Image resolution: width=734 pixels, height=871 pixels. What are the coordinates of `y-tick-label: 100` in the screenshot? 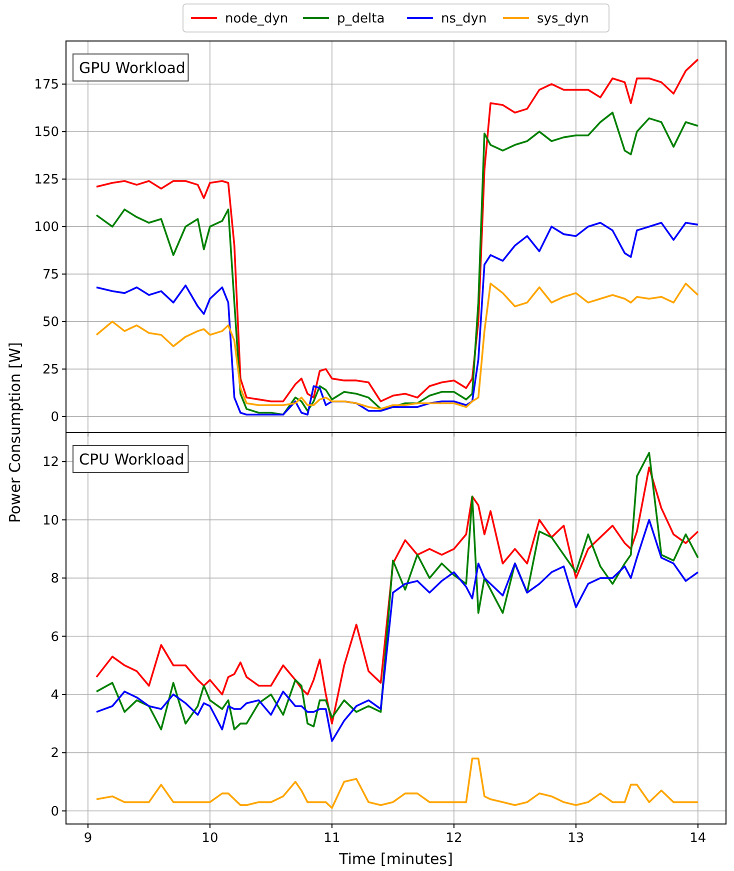 It's located at (46, 228).